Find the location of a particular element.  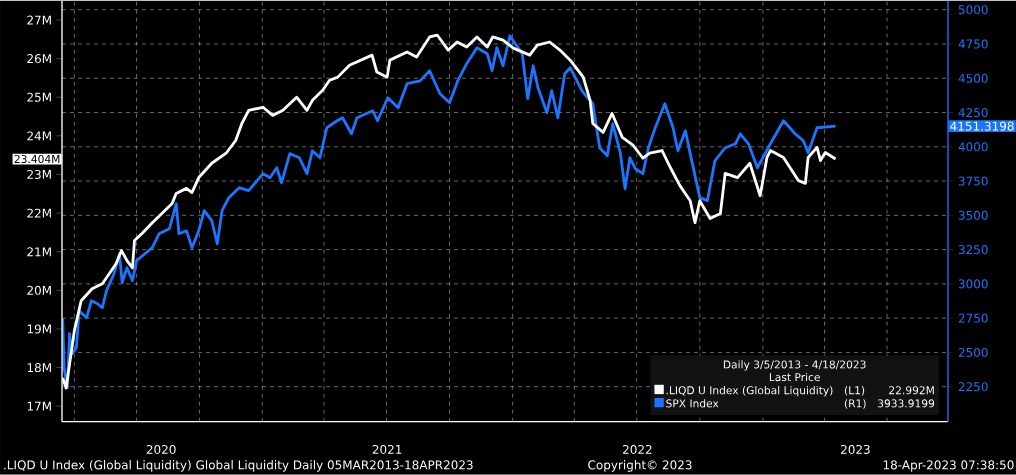

y-tick-label: 17M is located at coordinates (39, 406).